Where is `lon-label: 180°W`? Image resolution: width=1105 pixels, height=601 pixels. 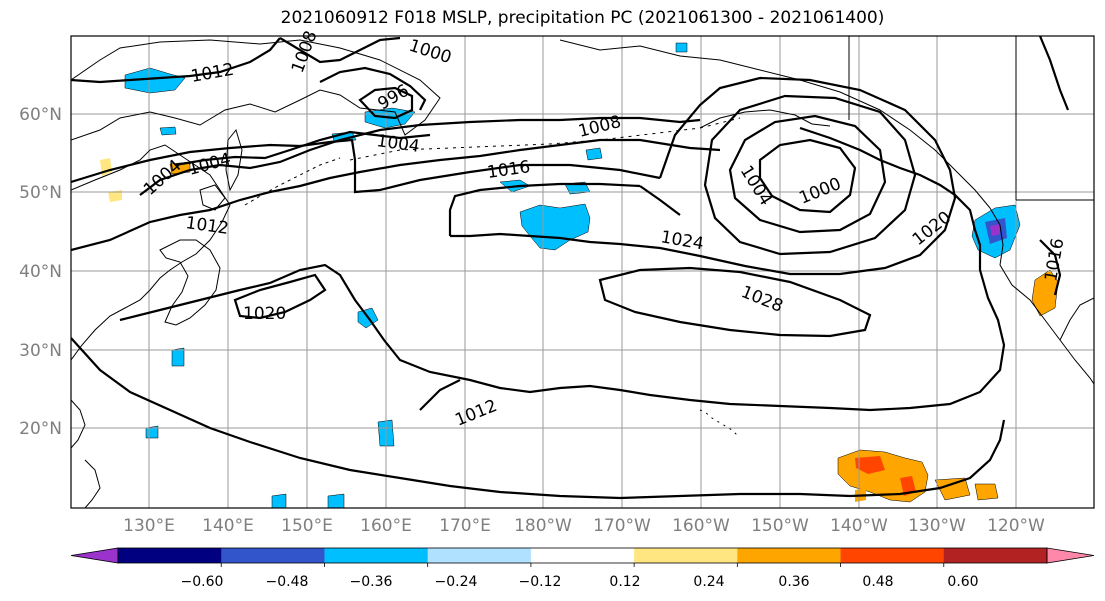 lon-label: 180°W is located at coordinates (543, 526).